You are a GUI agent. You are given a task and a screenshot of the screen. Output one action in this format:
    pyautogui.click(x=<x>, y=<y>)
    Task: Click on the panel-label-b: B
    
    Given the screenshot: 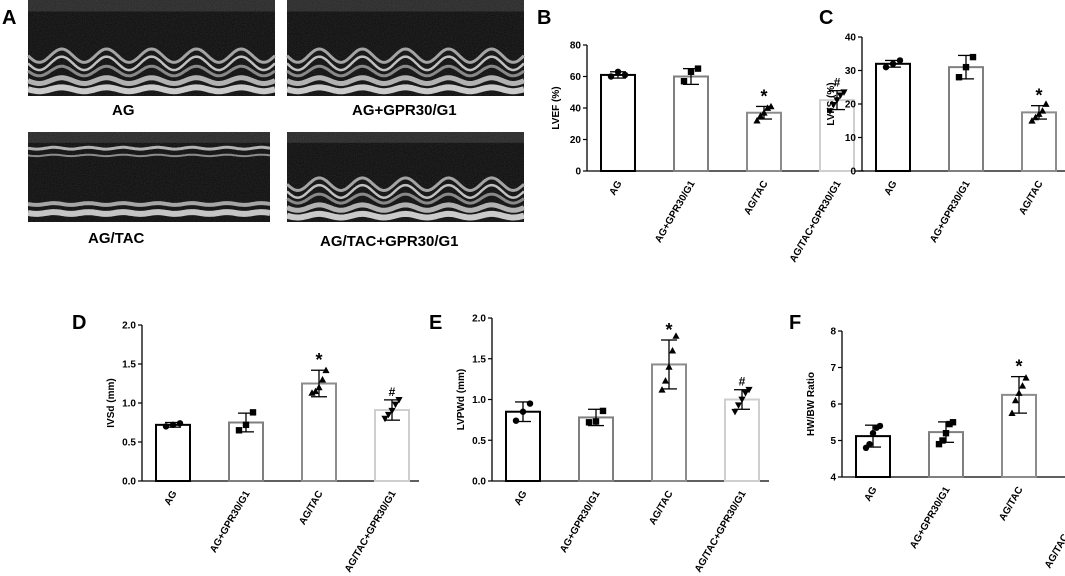 What is the action you would take?
    pyautogui.click(x=544, y=18)
    